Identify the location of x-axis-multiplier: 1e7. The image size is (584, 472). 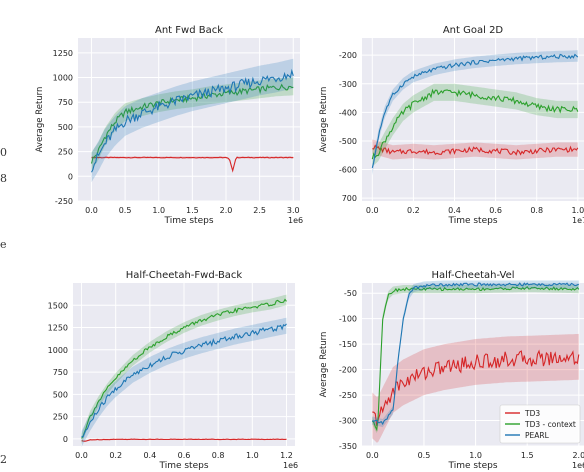
(578, 220).